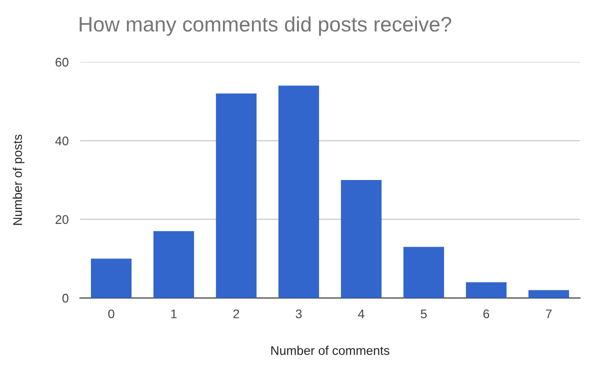  I want to click on y-axis-title: Number of posts, so click(18, 179).